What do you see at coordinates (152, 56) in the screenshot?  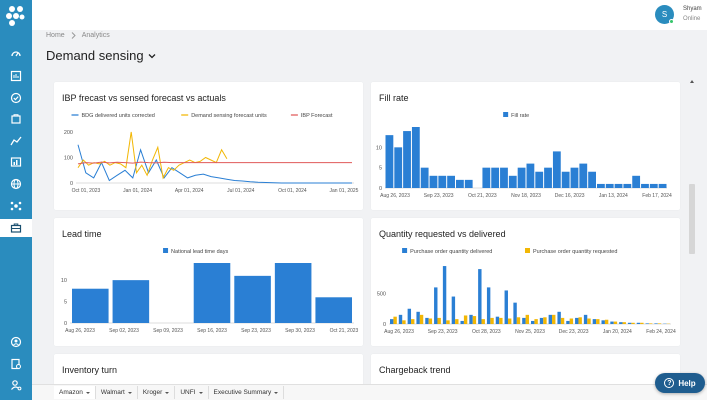 I see `chevron-down-icon` at bounding box center [152, 56].